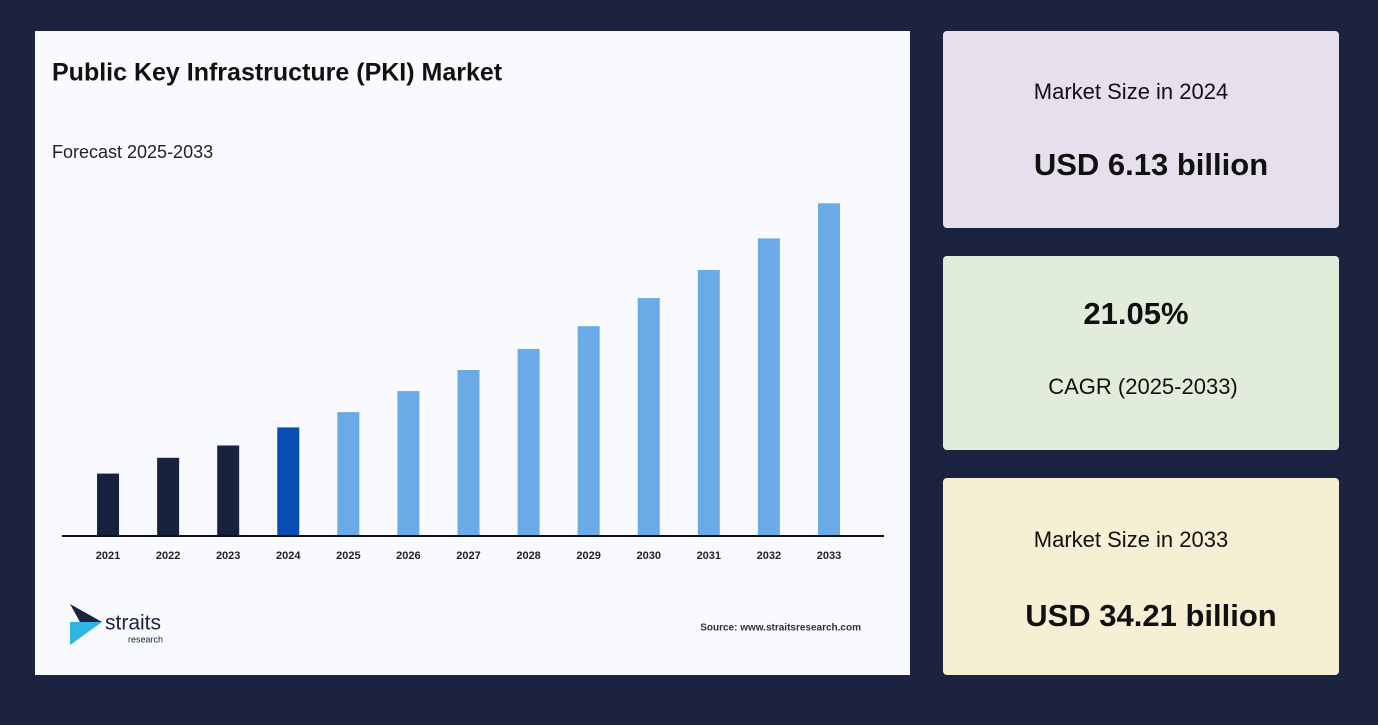 The height and width of the screenshot is (725, 1378). Describe the element at coordinates (145, 639) in the screenshot. I see `logo-tagline: research` at that location.